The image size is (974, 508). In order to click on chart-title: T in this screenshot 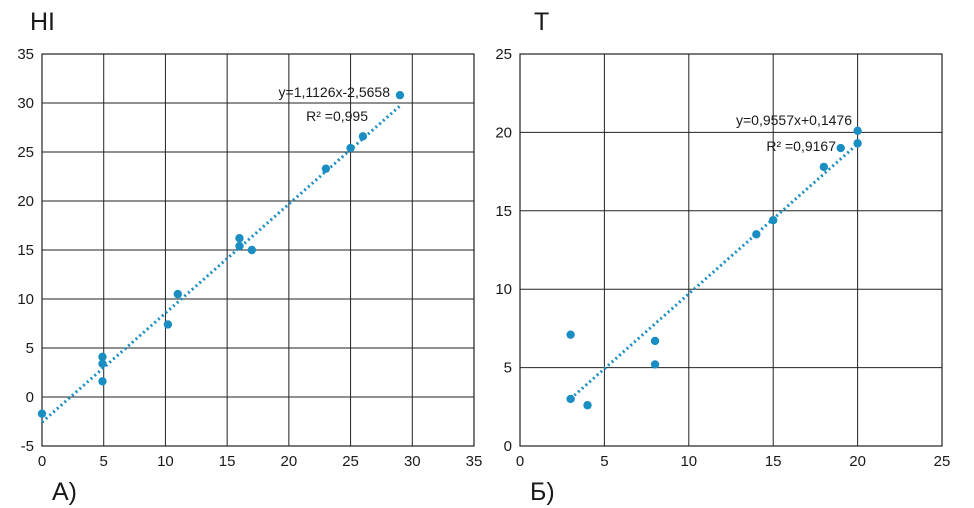, I will do `click(541, 22)`.